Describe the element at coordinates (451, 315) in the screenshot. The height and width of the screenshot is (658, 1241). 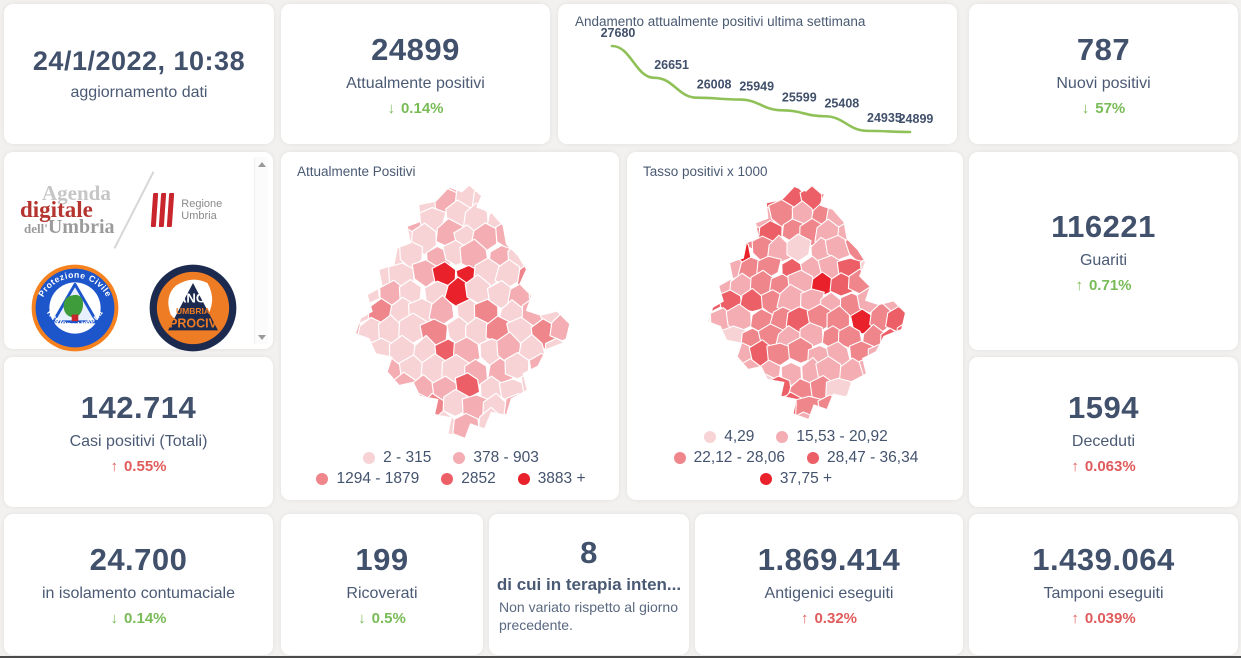
I see `choropleth-map-attualmente-positivi` at that location.